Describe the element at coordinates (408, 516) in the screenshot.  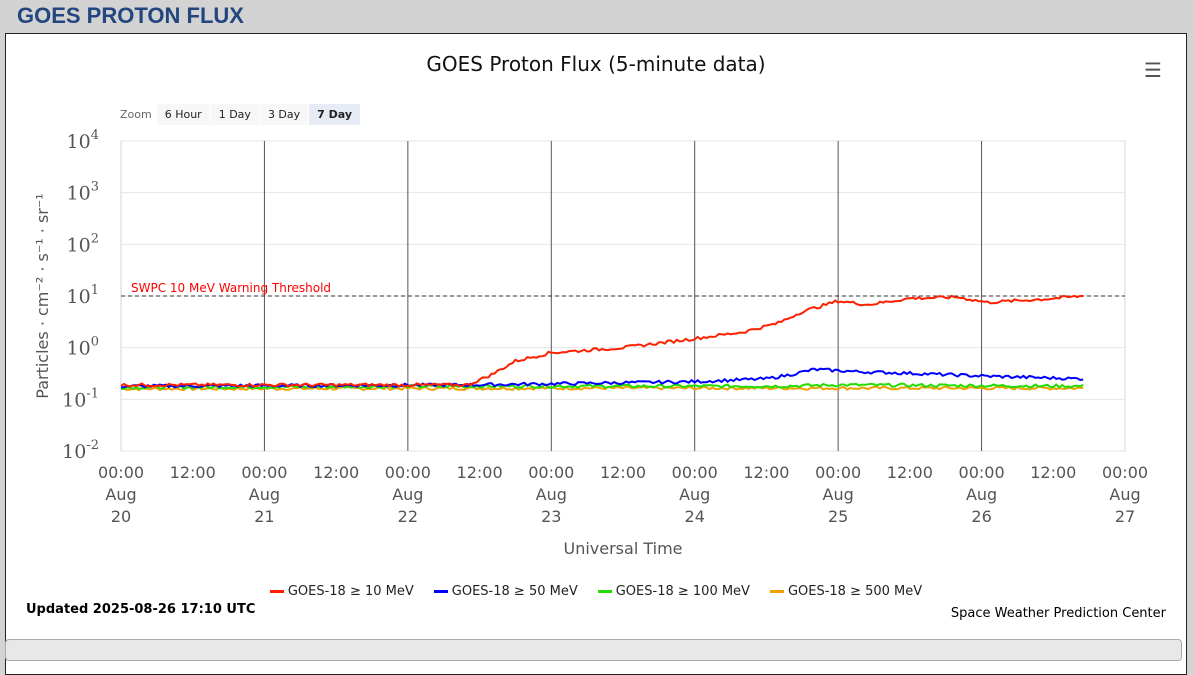
I see `x-tick-day: 22` at that location.